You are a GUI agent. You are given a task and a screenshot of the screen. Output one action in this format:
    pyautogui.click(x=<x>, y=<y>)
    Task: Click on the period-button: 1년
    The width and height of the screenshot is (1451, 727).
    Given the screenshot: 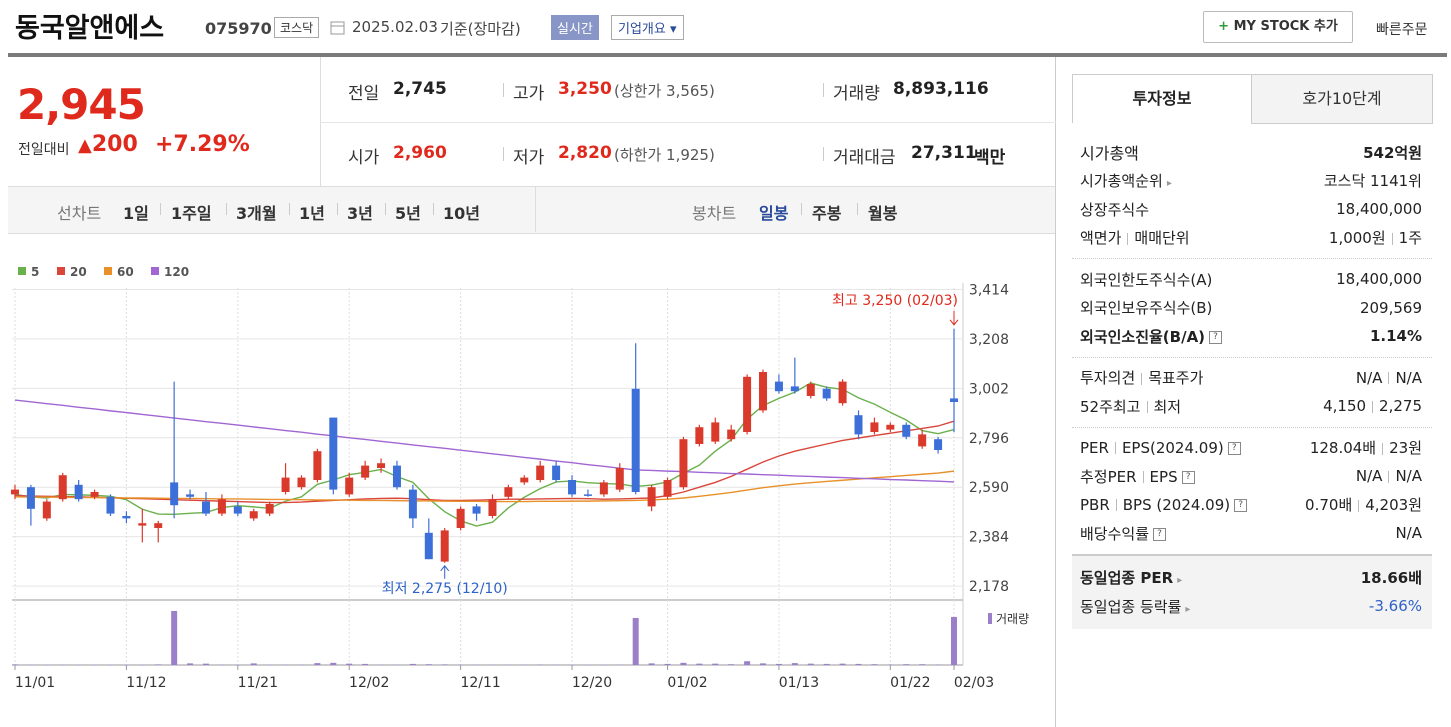 What is the action you would take?
    pyautogui.click(x=312, y=213)
    